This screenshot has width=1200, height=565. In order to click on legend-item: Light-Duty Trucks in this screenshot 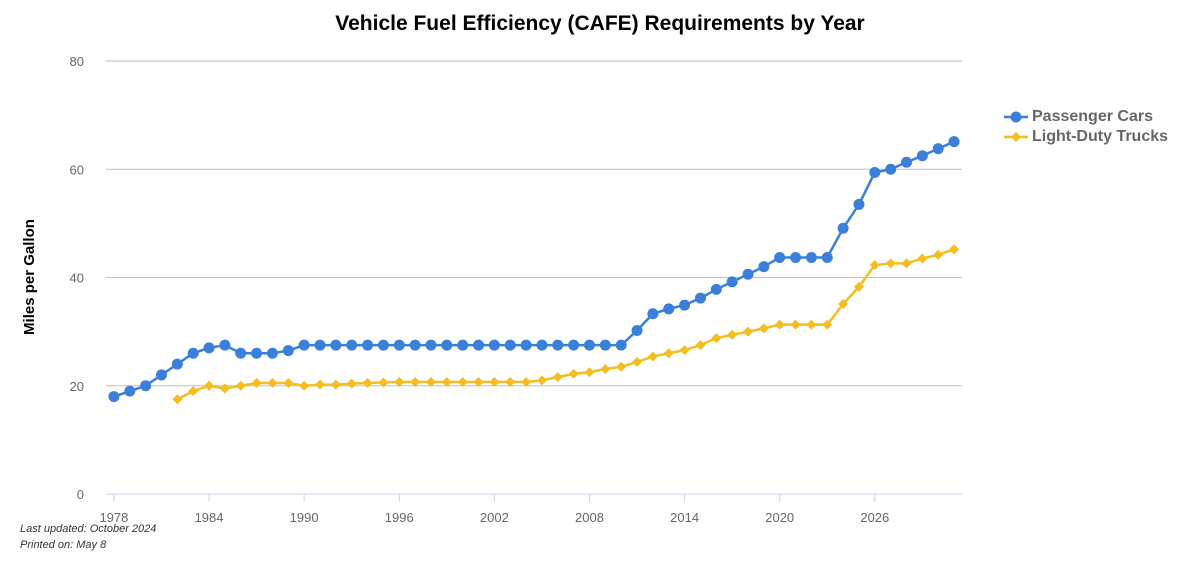, I will do `click(1089, 137)`.